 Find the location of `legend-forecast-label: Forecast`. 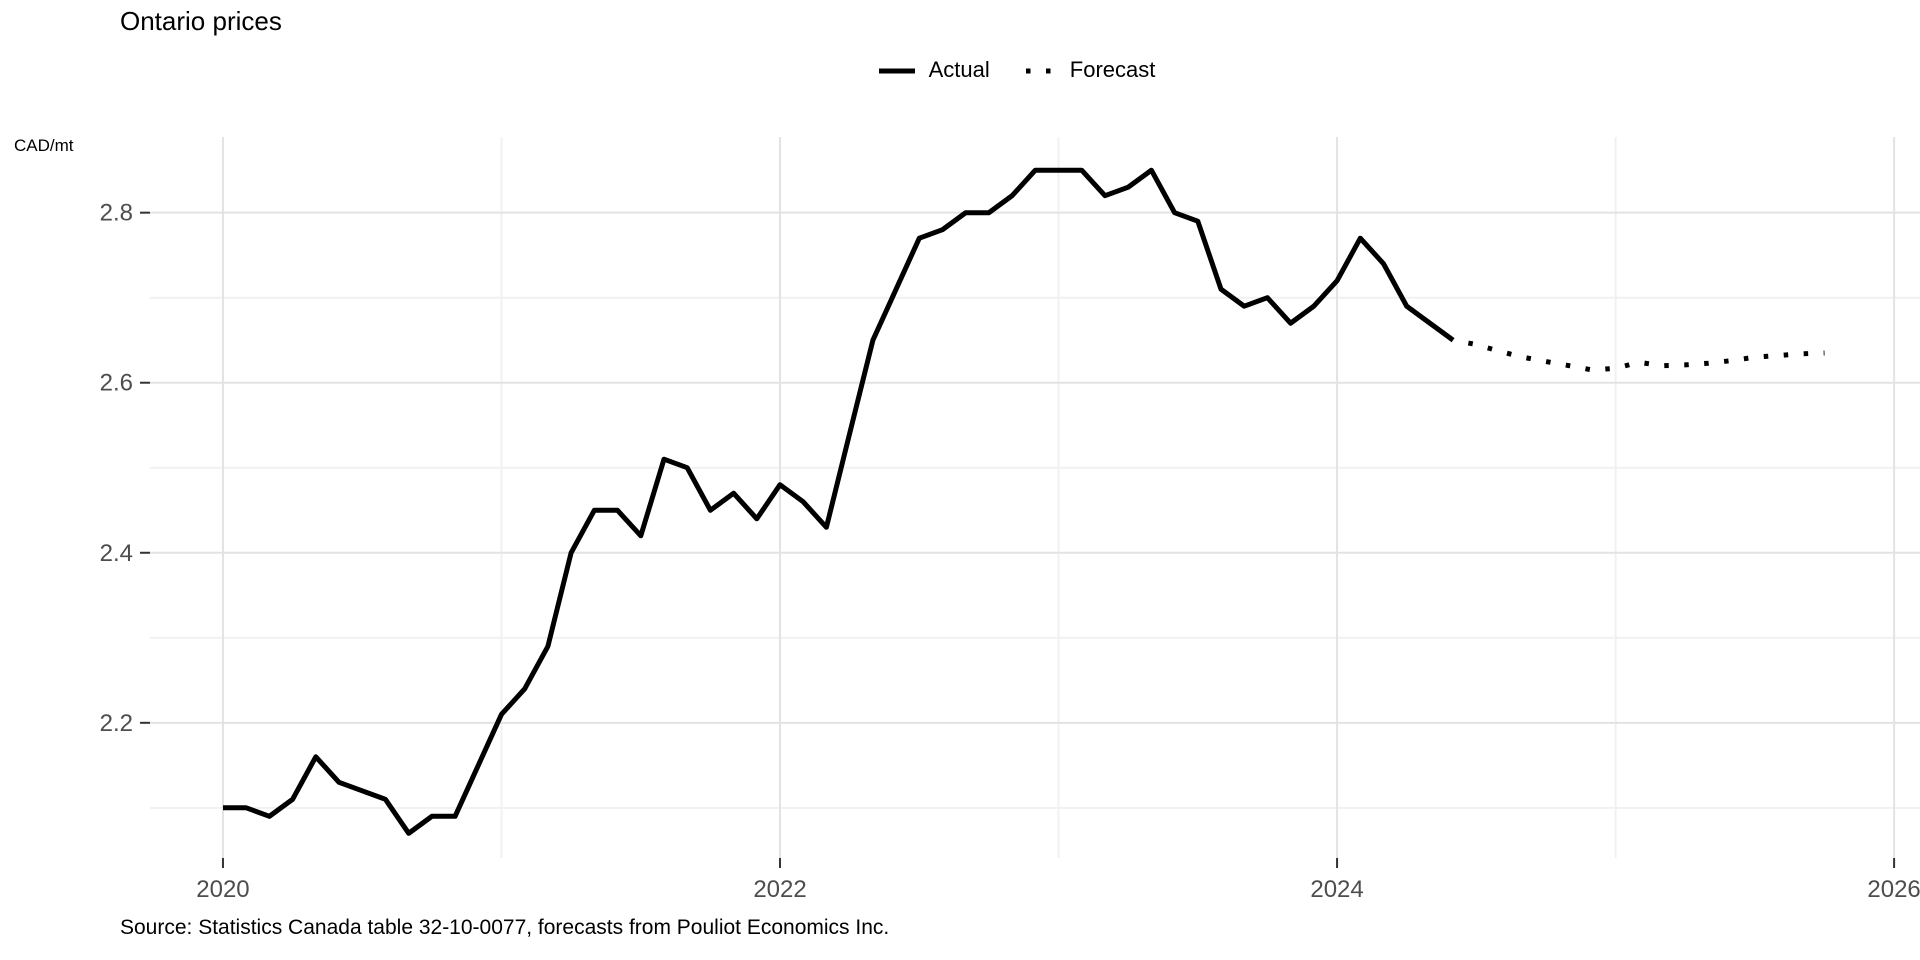

legend-forecast-label: Forecast is located at coordinates (1112, 69).